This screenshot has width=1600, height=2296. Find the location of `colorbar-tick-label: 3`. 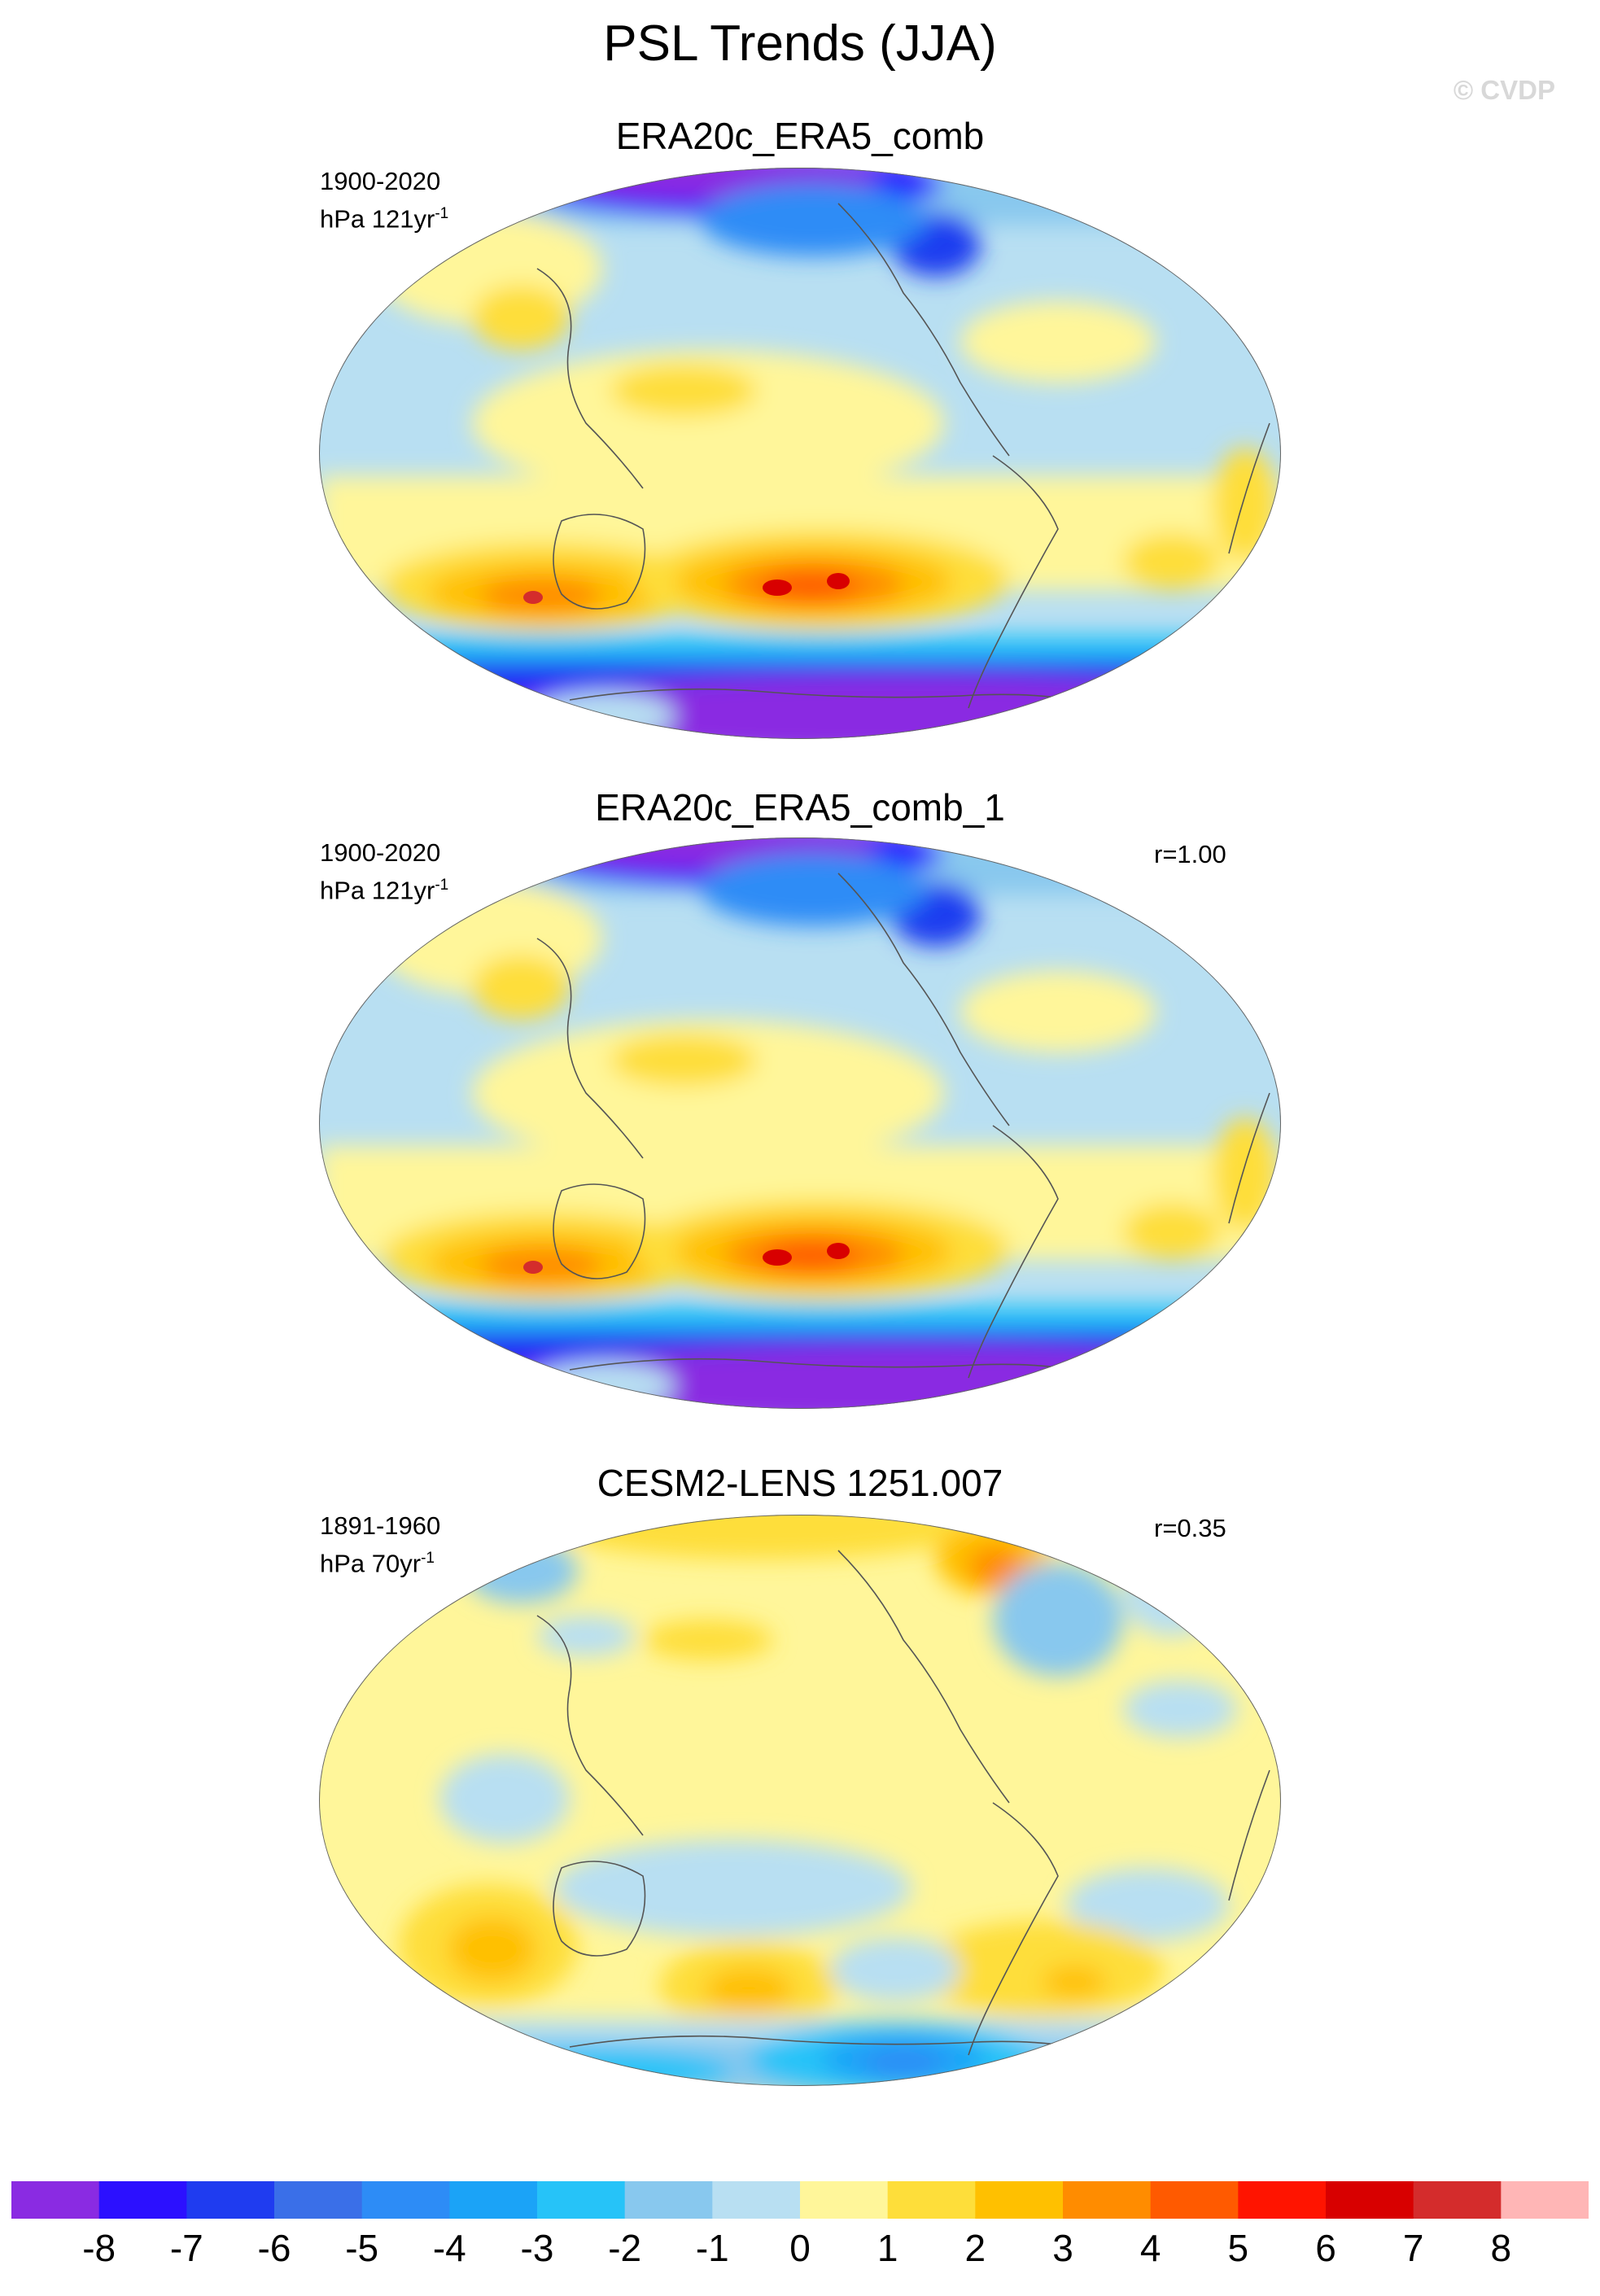

colorbar-tick-label: 3 is located at coordinates (1062, 2248).